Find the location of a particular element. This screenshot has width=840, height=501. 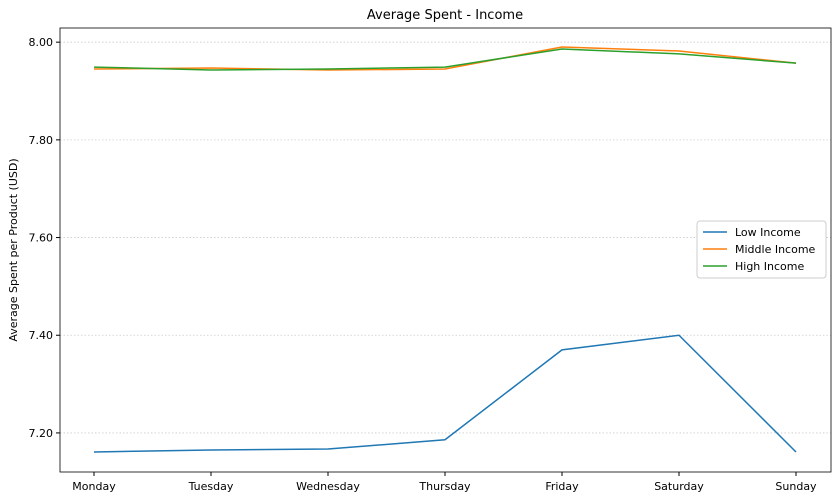

y-tick-label: 7.80 is located at coordinates (41, 140).